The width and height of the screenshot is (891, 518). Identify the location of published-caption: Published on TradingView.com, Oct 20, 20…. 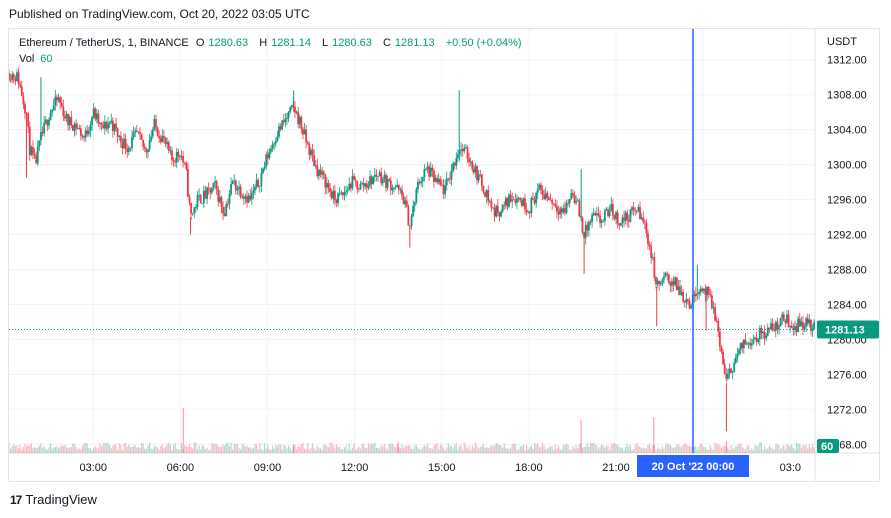
(159, 14).